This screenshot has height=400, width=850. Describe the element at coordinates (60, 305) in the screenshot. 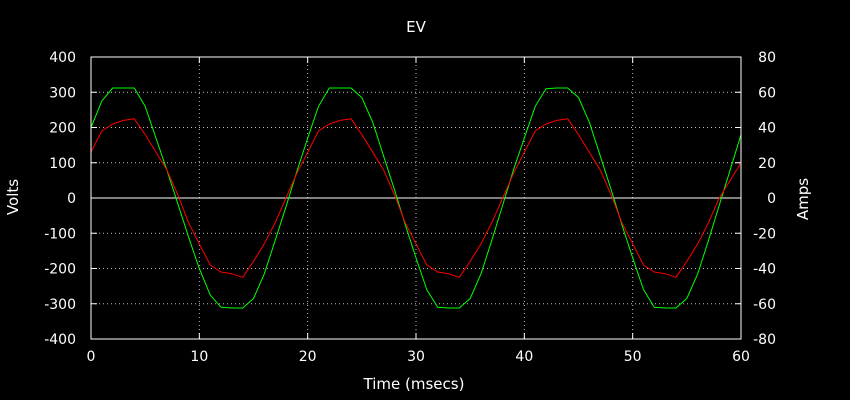

I see `y-tick-label: -300` at that location.